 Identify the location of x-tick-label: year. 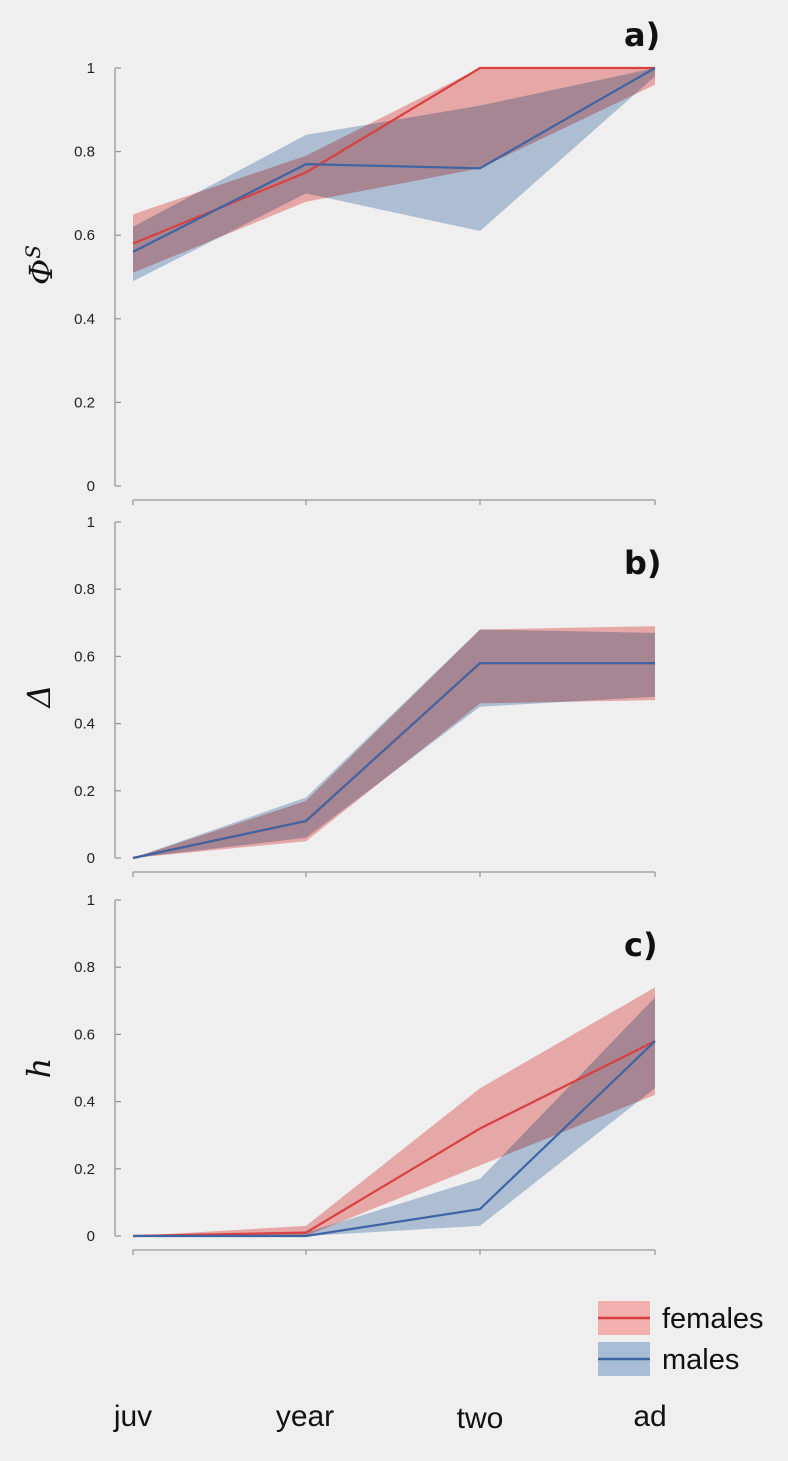
(305, 1416).